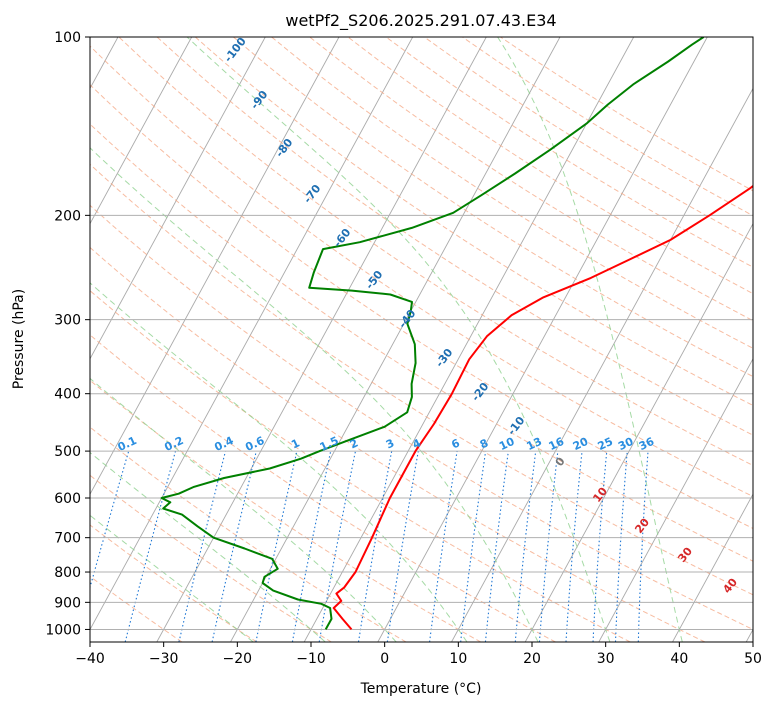 This screenshot has width=775, height=708. What do you see at coordinates (480, 392) in the screenshot?
I see `isoline-label: -20` at bounding box center [480, 392].